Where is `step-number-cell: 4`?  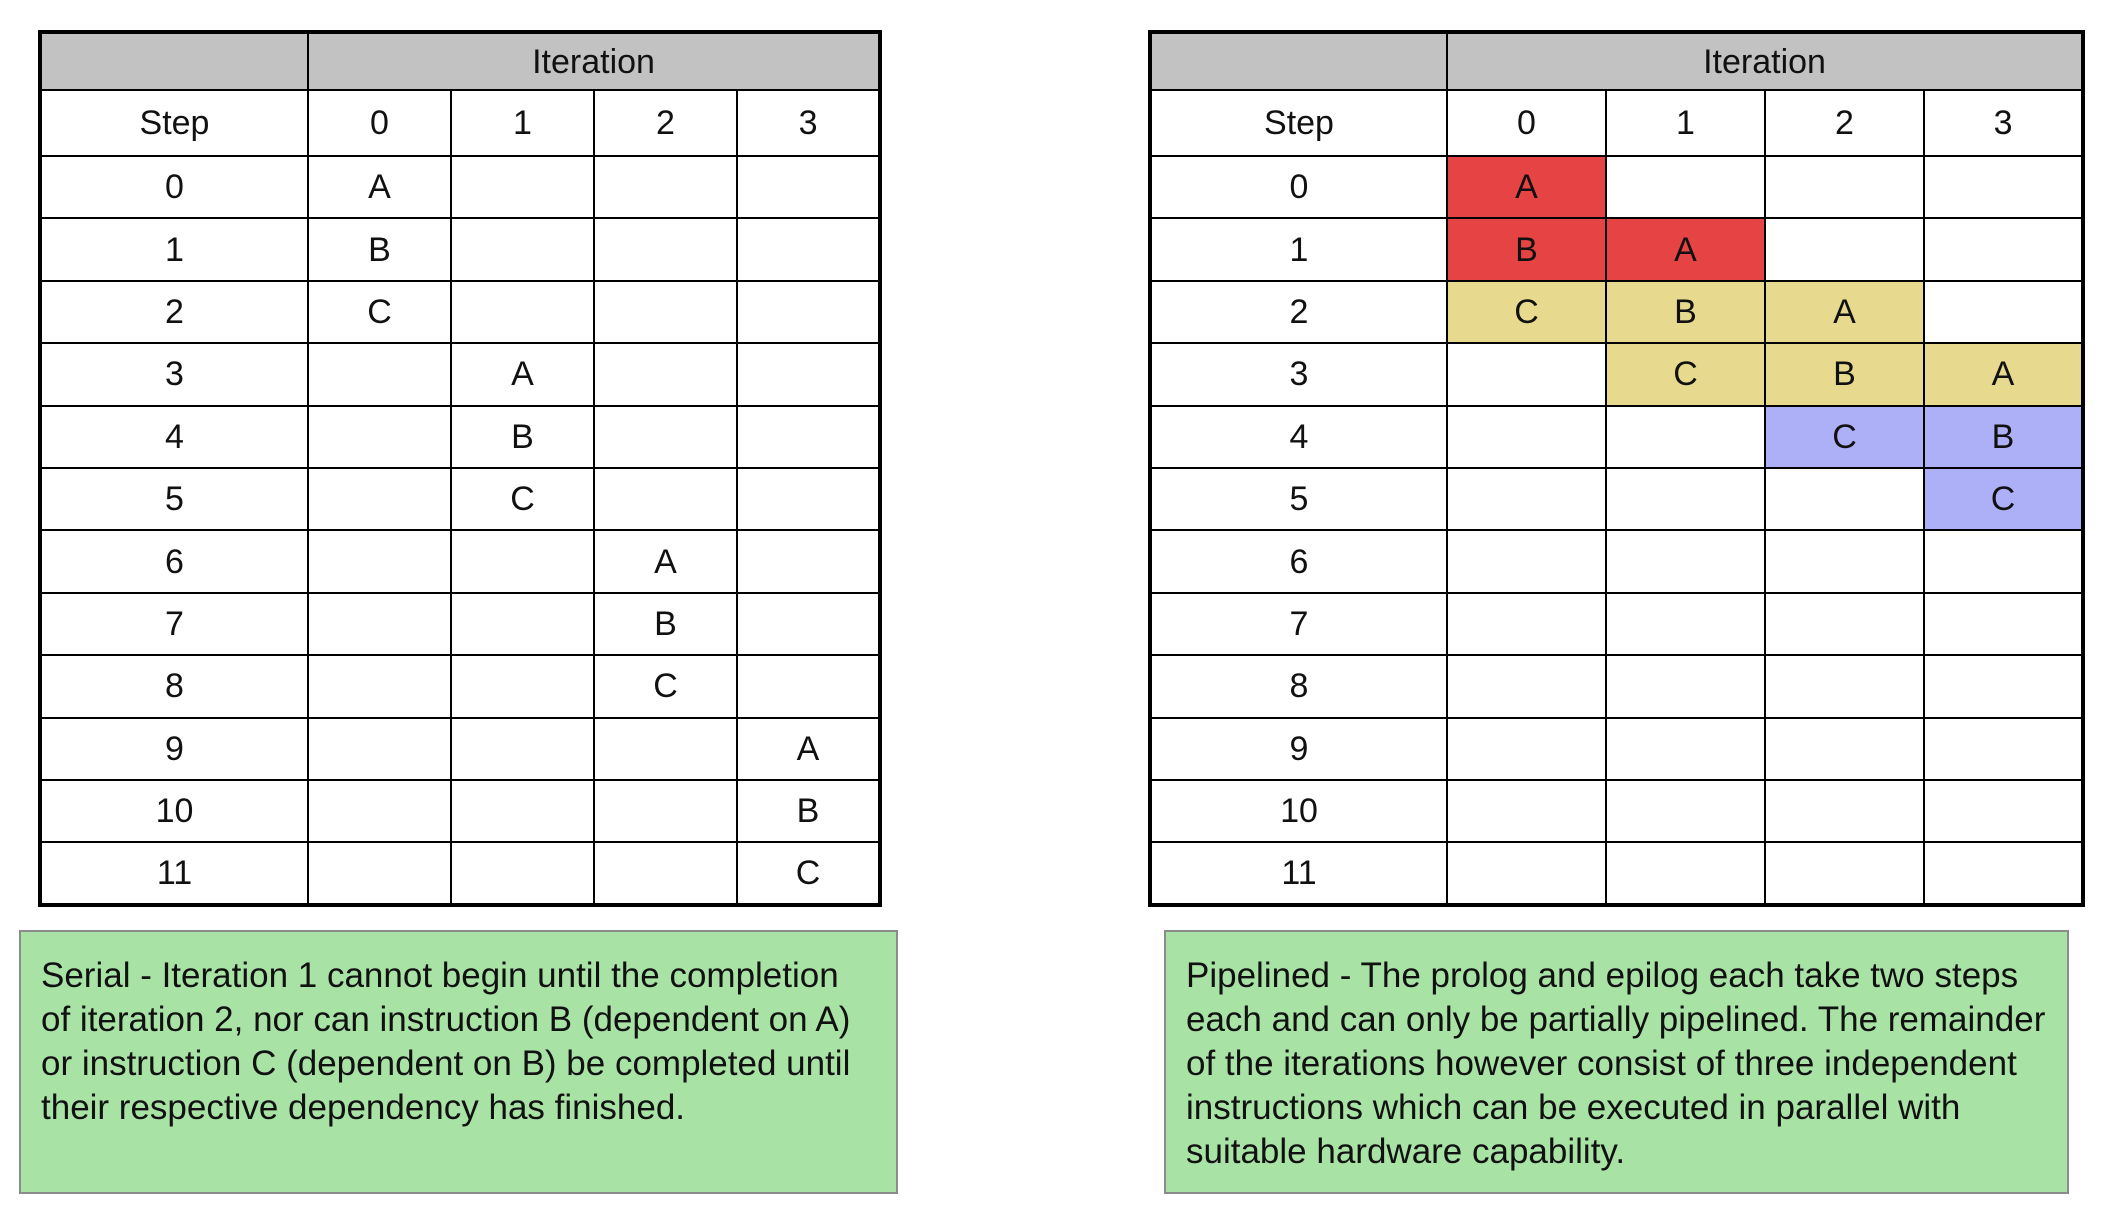 step-number-cell: 4 is located at coordinates (174, 436).